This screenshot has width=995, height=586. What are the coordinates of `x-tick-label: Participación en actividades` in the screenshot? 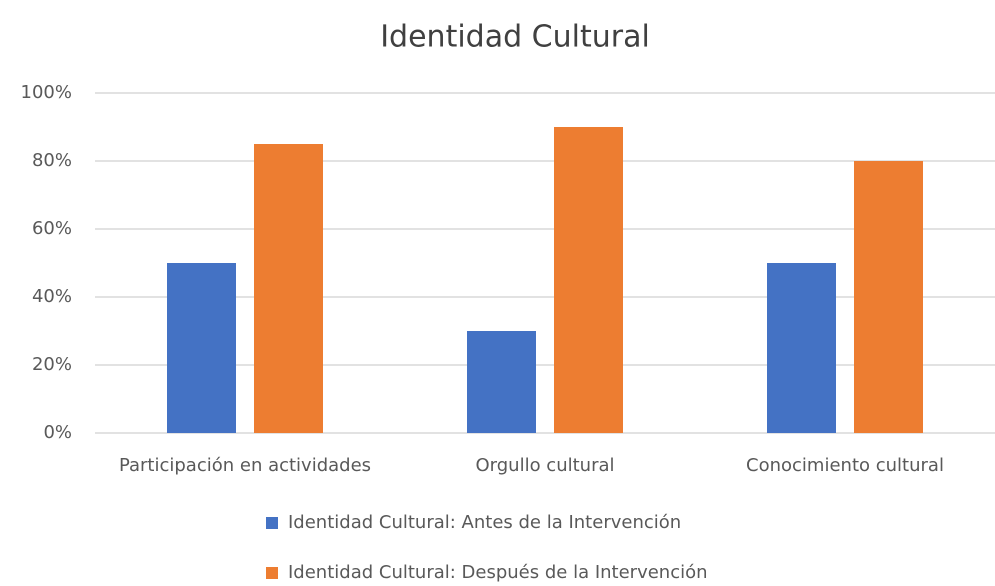 It's located at (245, 465).